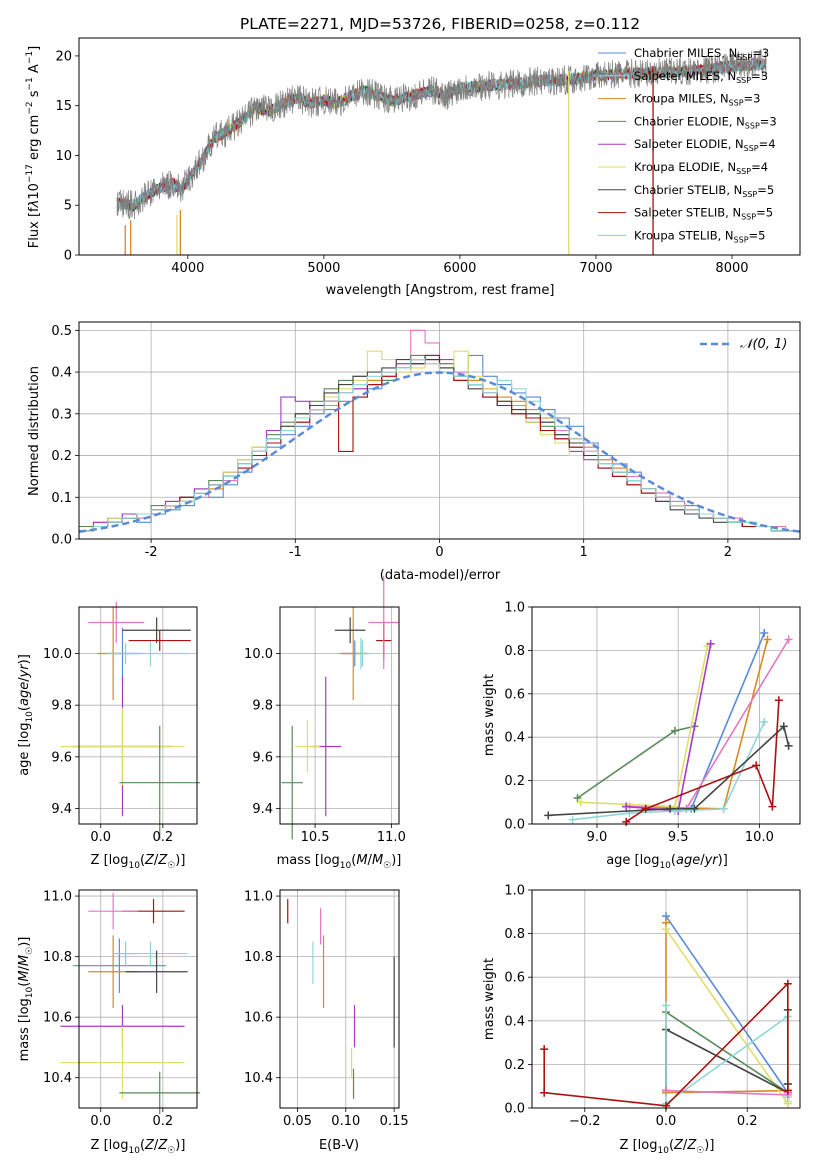 Image resolution: width=819 pixels, height=1170 pixels. What do you see at coordinates (63, 106) in the screenshot?
I see `spectrum-ytick-label: 15` at bounding box center [63, 106].